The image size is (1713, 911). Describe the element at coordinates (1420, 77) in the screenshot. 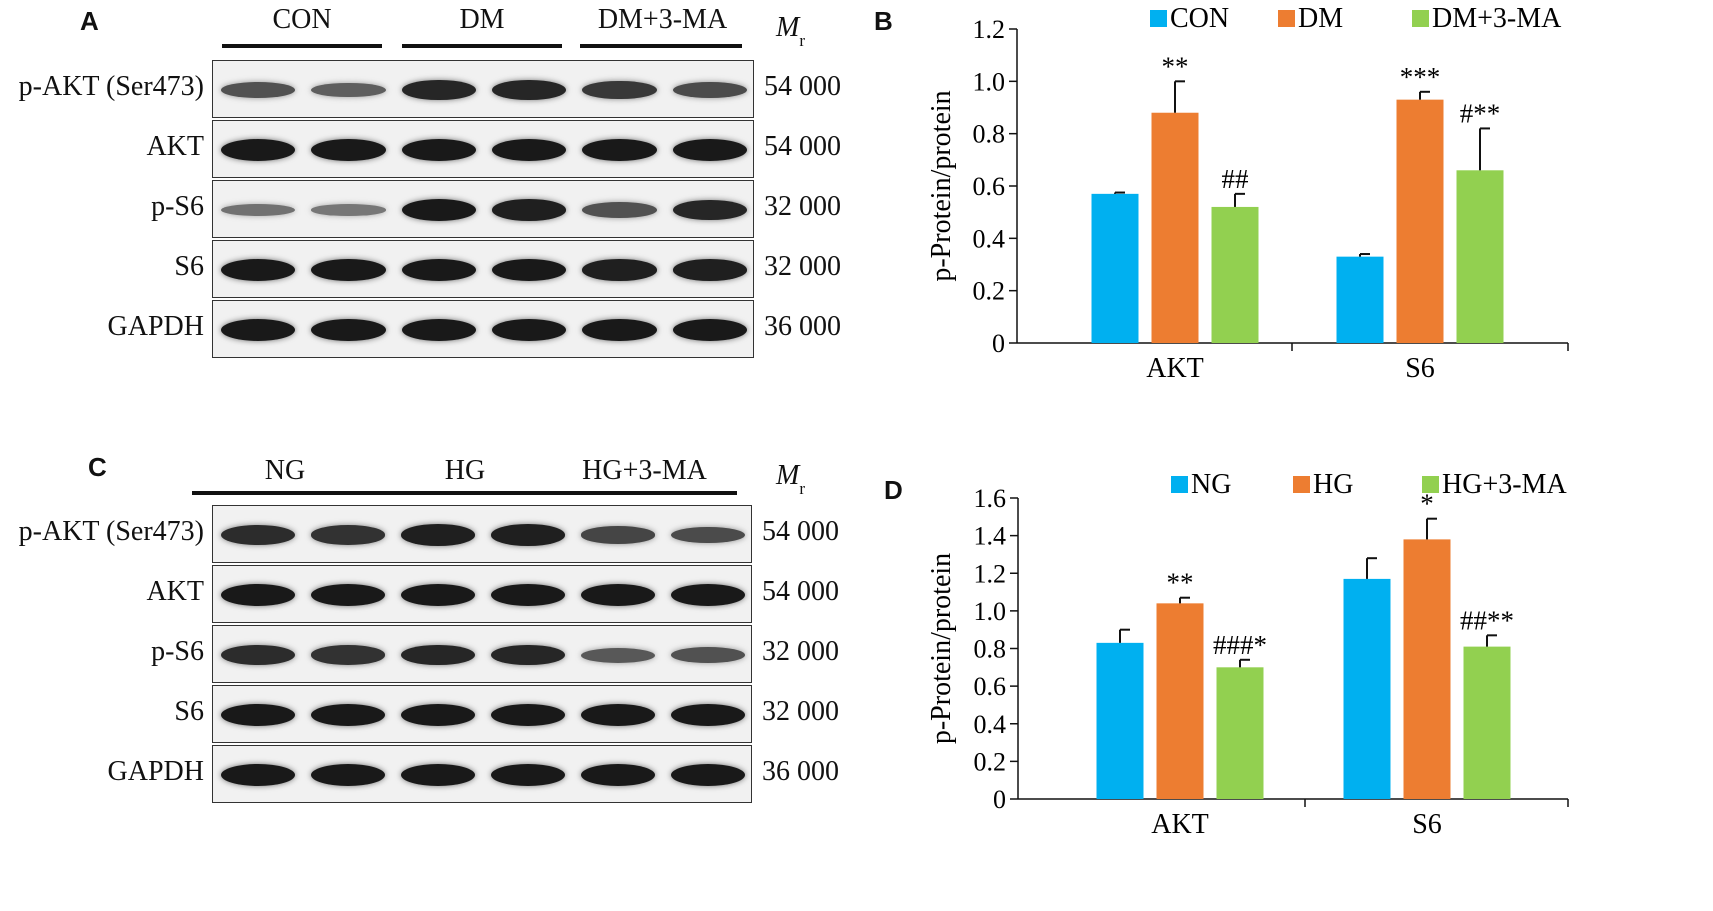

I see `significance-label: ***` at that location.